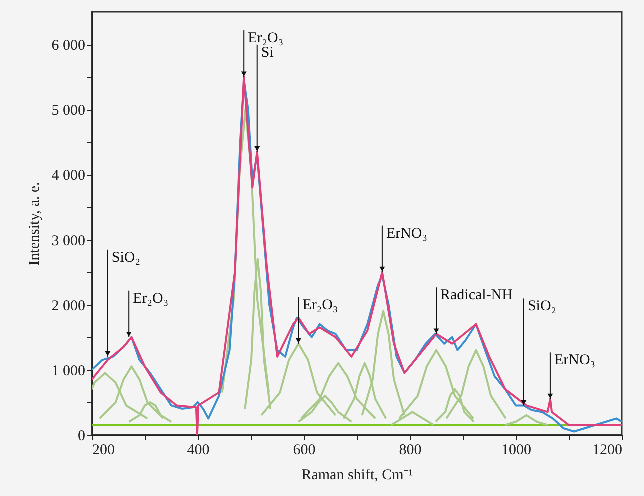 The image size is (644, 496). What do you see at coordinates (69, 306) in the screenshot?
I see `y-tick-label: 2 000` at bounding box center [69, 306].